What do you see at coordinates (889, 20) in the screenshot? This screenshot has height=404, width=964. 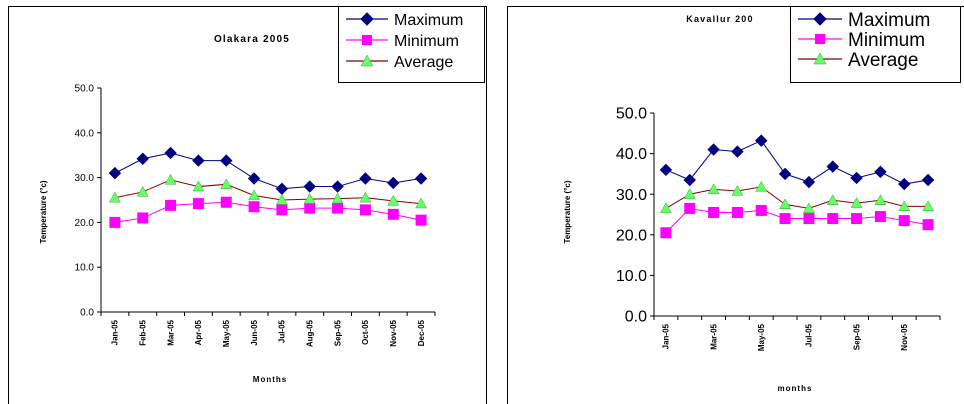 I see `legend-label: Maximum` at bounding box center [889, 20].